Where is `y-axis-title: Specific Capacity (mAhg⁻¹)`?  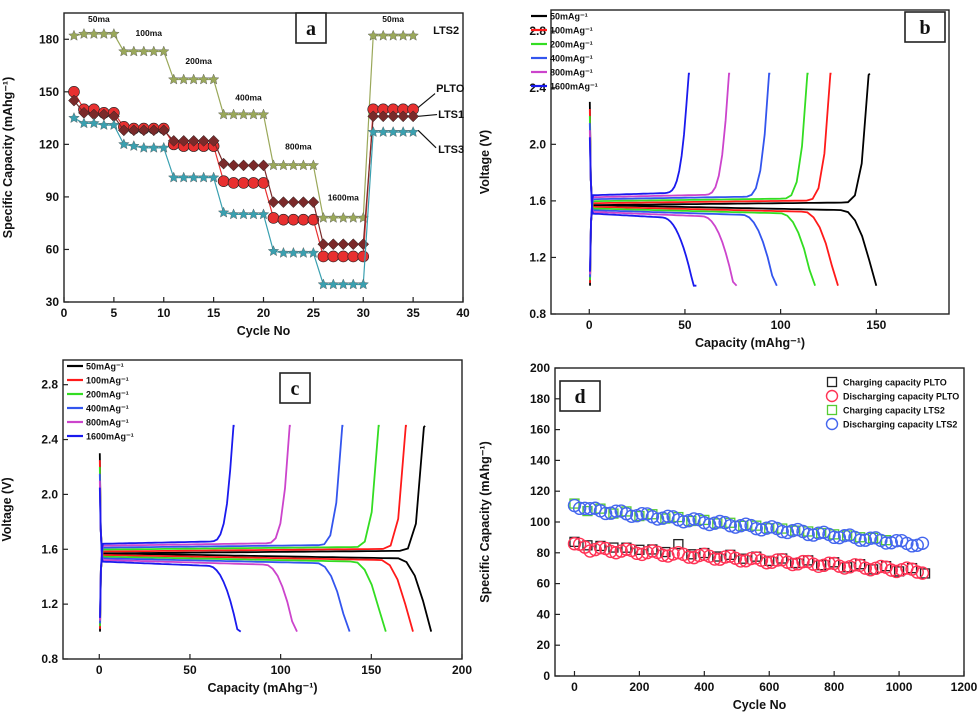 y-axis-title: Specific Capacity (mAhg⁻¹) is located at coordinates (485, 522).